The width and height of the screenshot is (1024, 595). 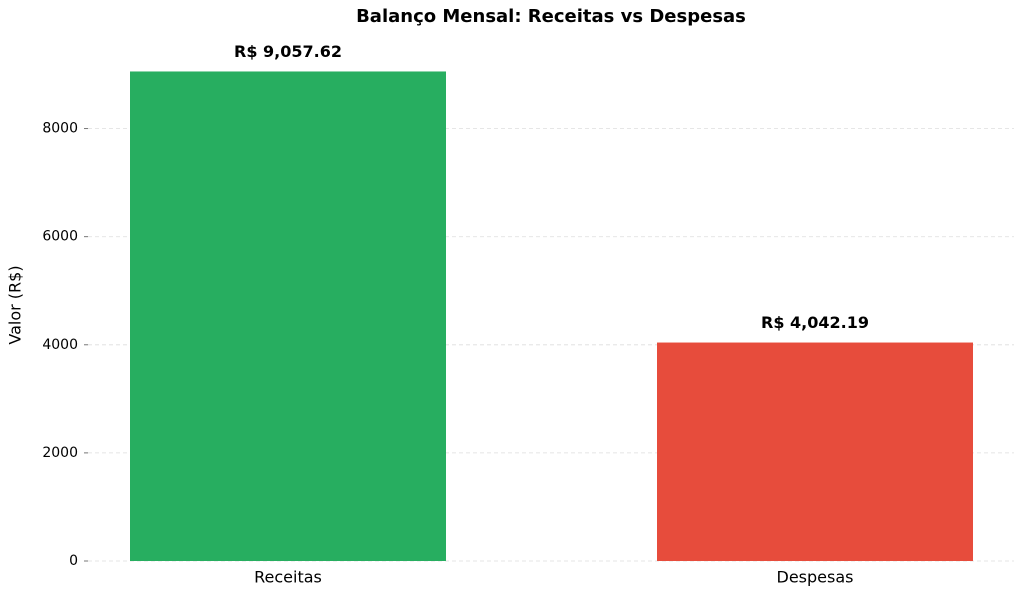 What do you see at coordinates (73, 561) in the screenshot?
I see `y-tick-label: 0` at bounding box center [73, 561].